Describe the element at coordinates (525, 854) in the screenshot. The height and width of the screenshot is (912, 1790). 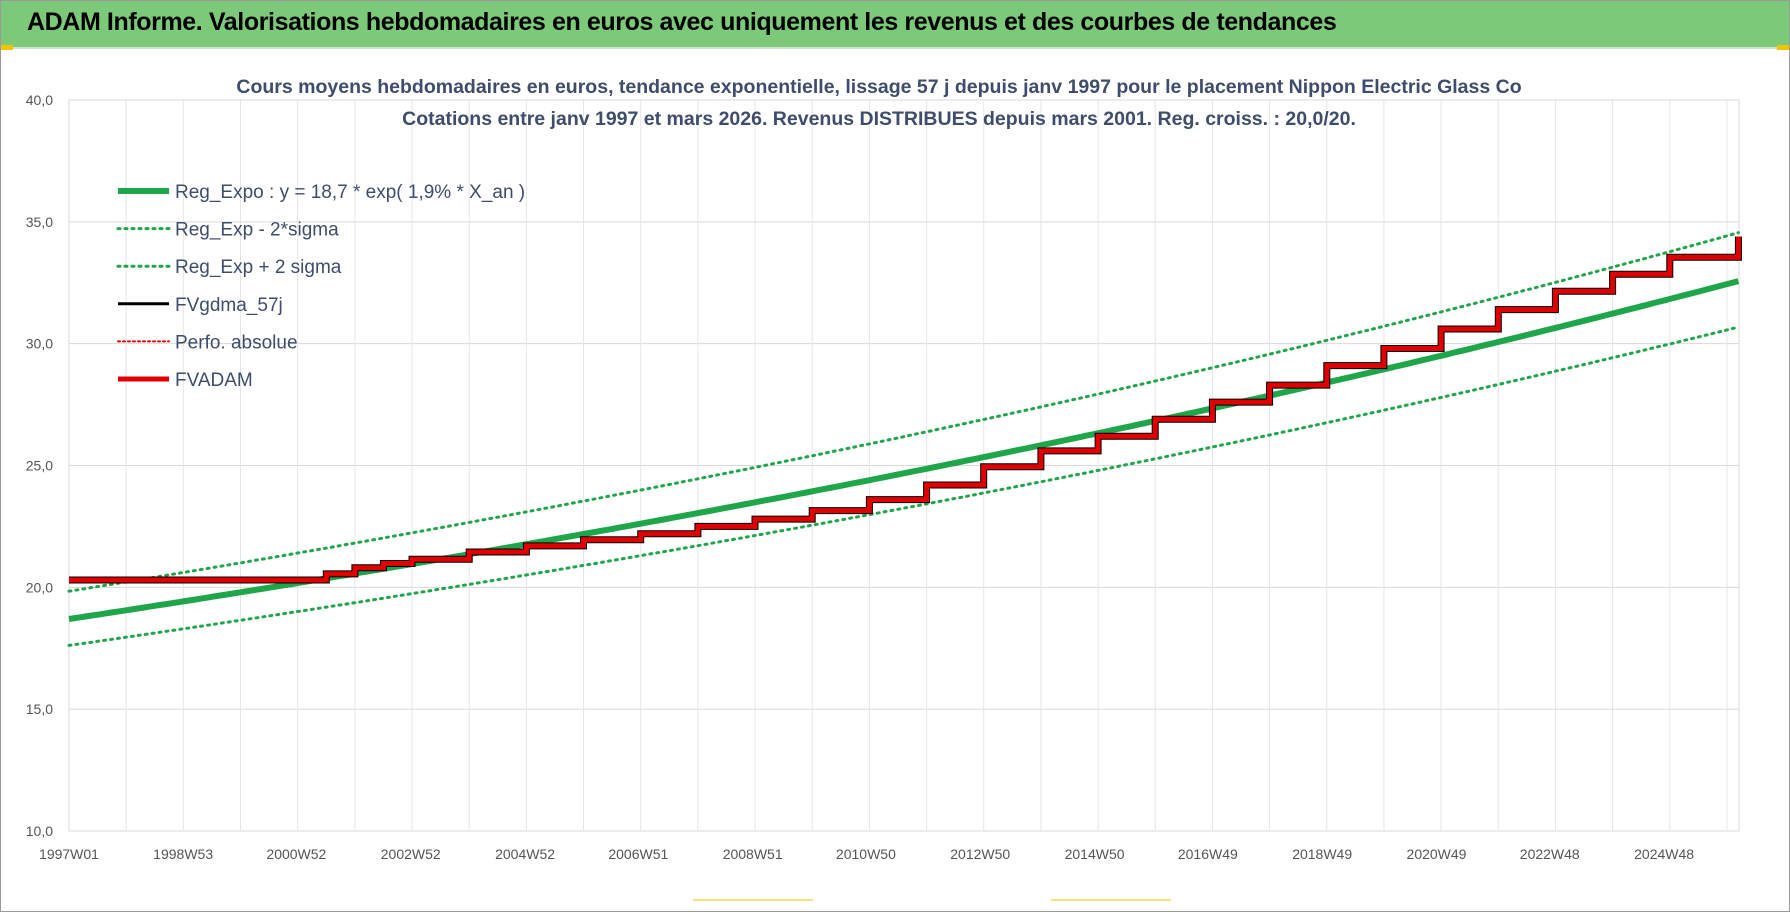
I see `x-tick-label: 2004W52` at that location.